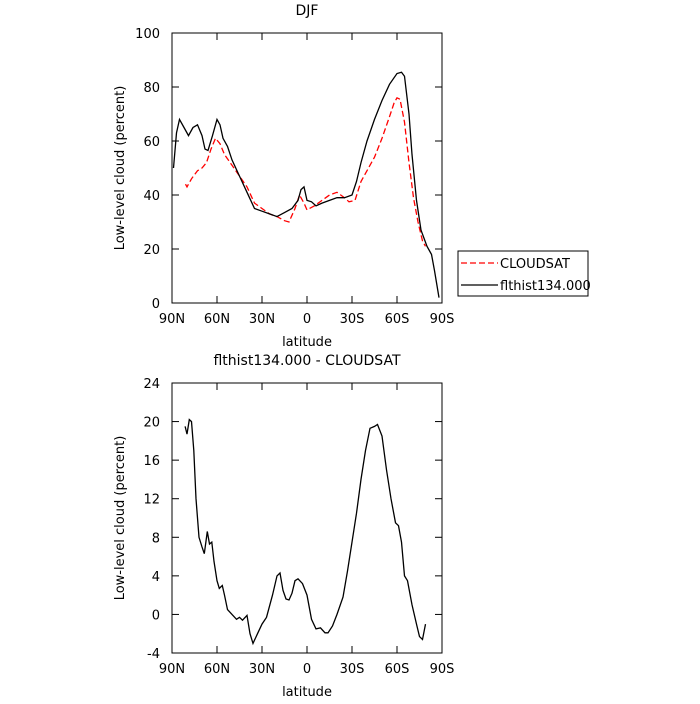  Describe the element at coordinates (306, 361) in the screenshot. I see `chart-title: flthist134.000 - CLOUDSAT` at that location.